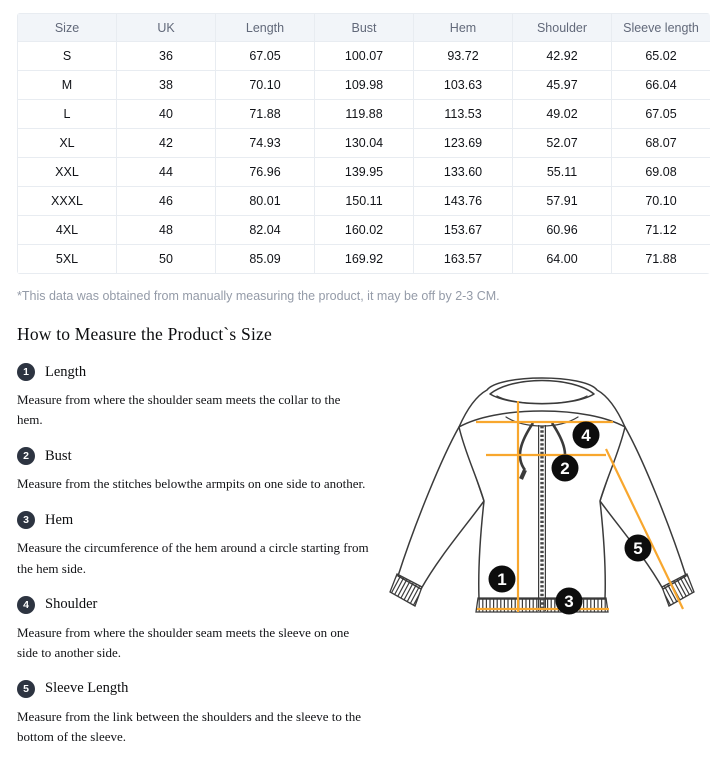 This screenshot has height=764, width=725. I want to click on table-header-row: Size UK Length Bust Hem Shoulder Sleeve length, so click(363, 27).